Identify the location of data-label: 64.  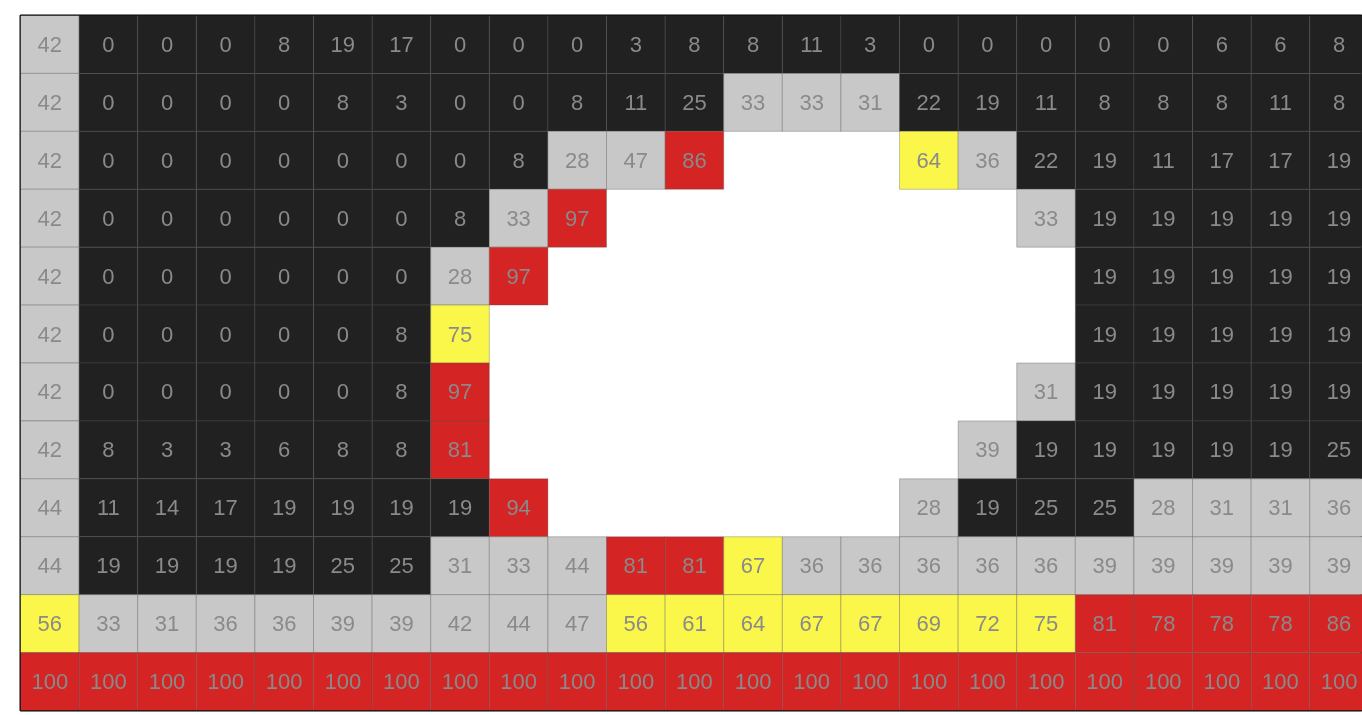
(929, 160).